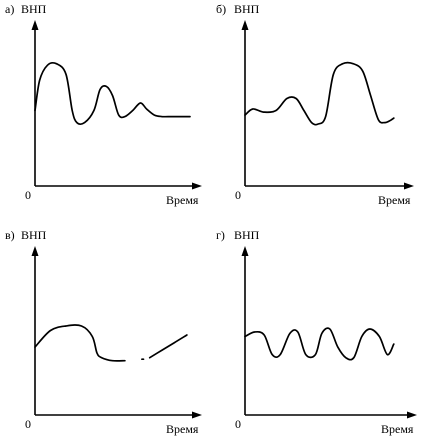 The height and width of the screenshot is (438, 432). Describe the element at coordinates (10, 235) in the screenshot. I see `panel-label: в)` at that location.